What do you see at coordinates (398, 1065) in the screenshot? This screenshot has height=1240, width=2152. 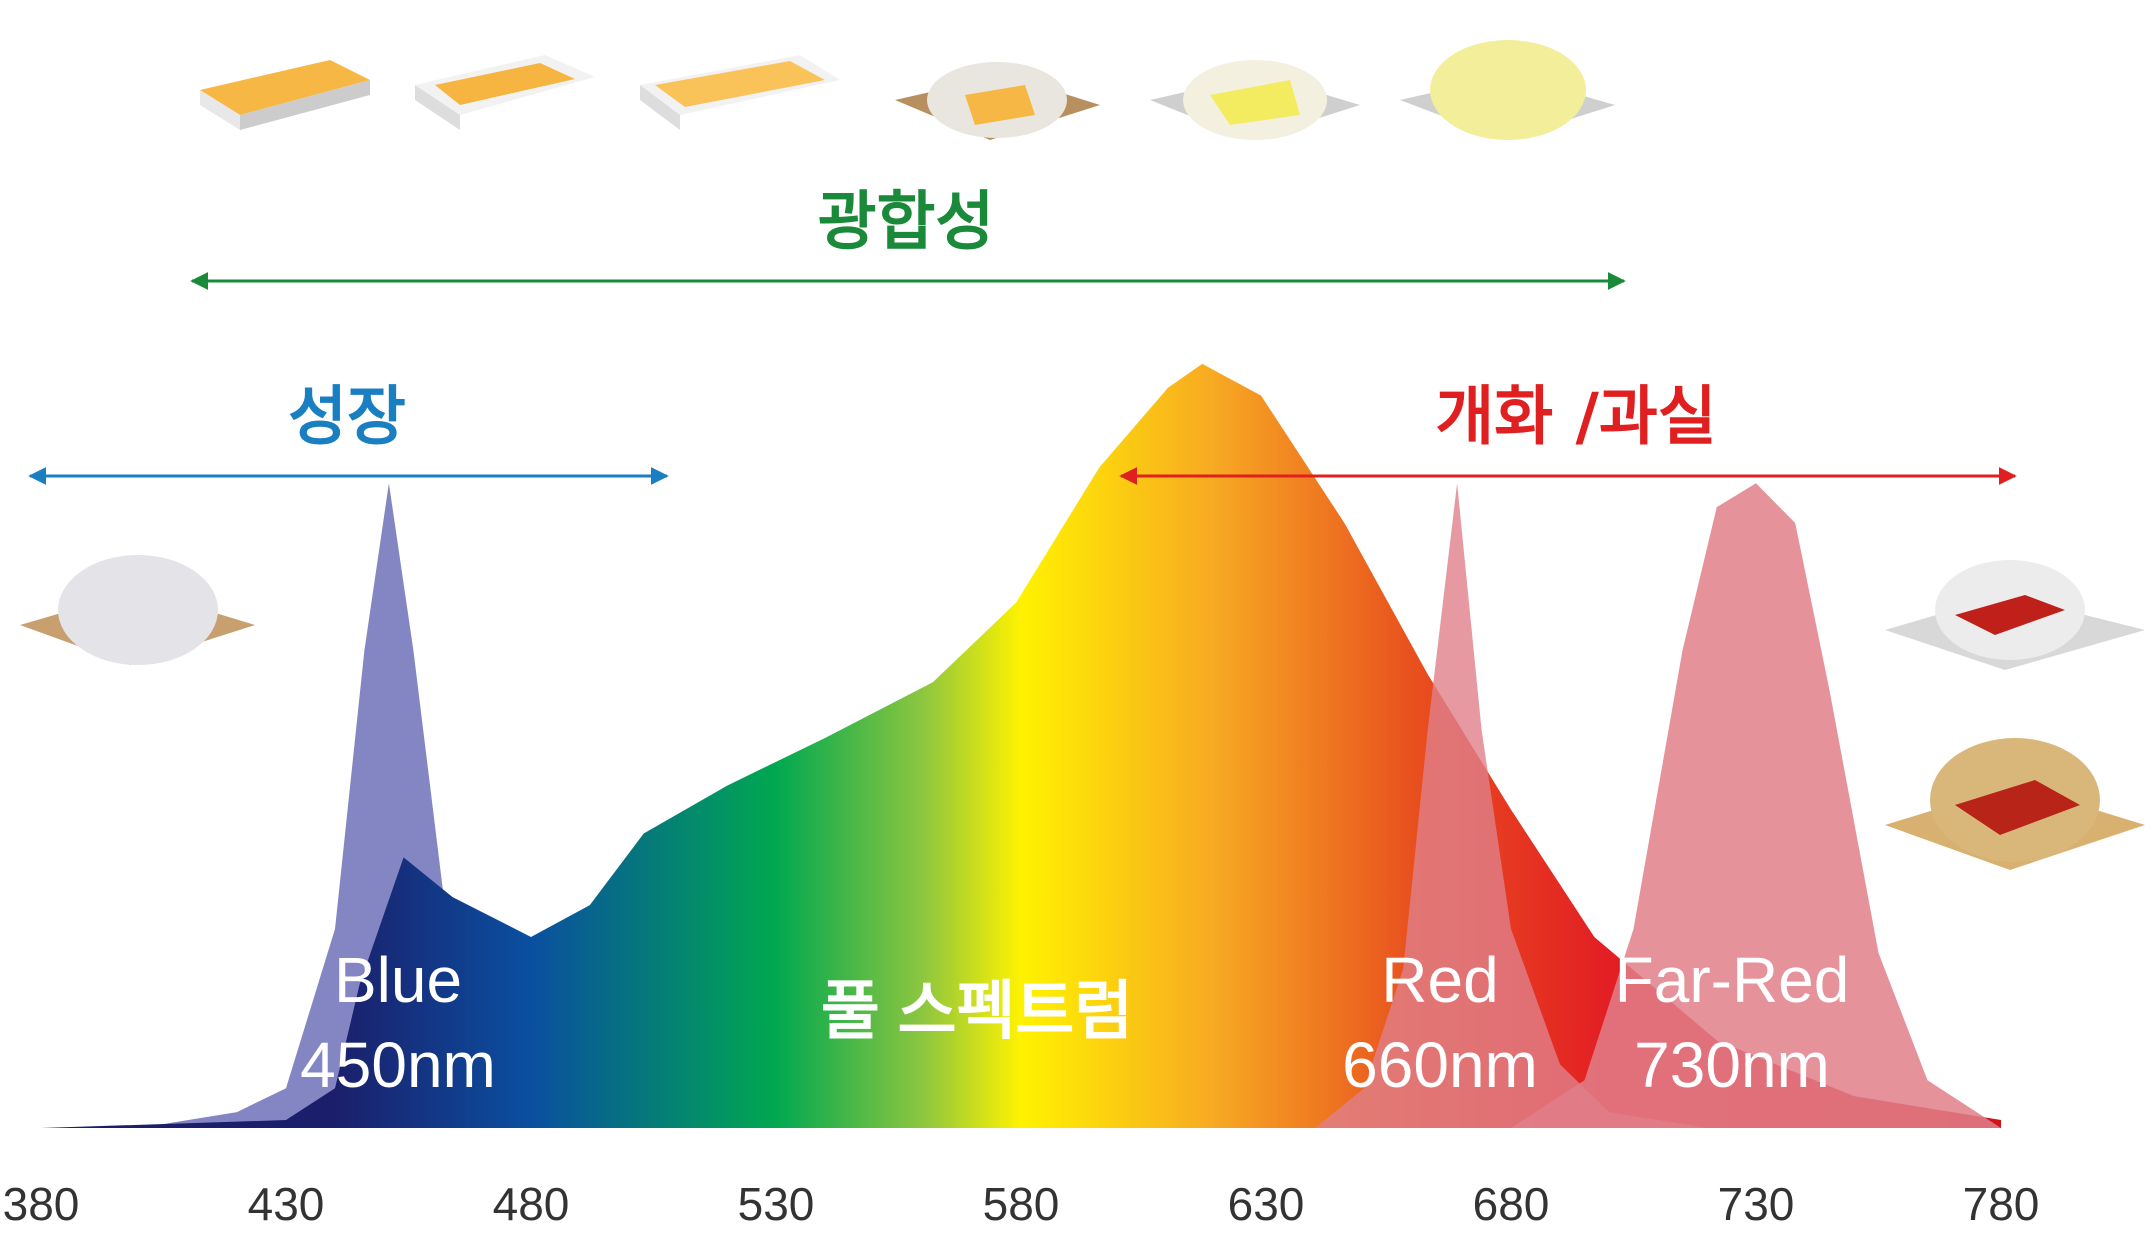 I see `series-wavelength: 450nm` at bounding box center [398, 1065].